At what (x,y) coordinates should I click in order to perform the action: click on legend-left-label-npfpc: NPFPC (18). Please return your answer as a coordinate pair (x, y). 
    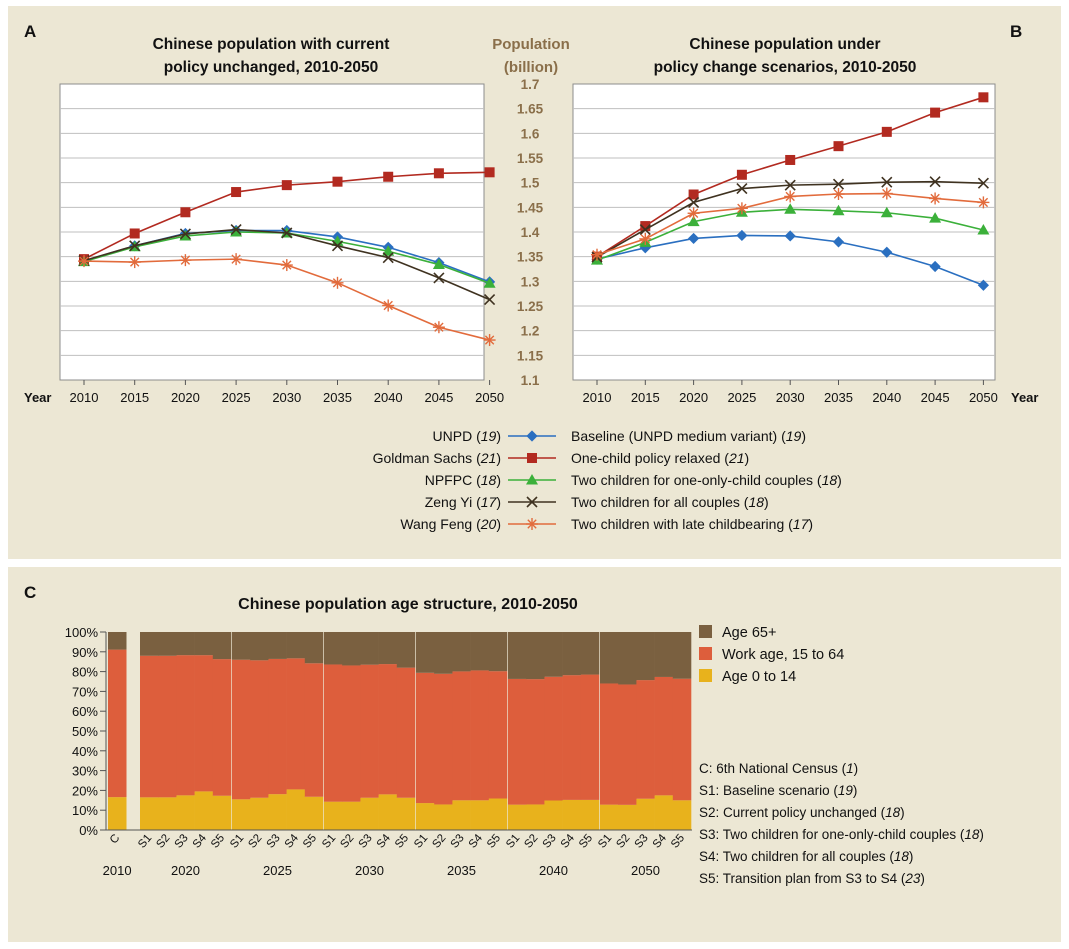
    Looking at the image, I should click on (463, 480).